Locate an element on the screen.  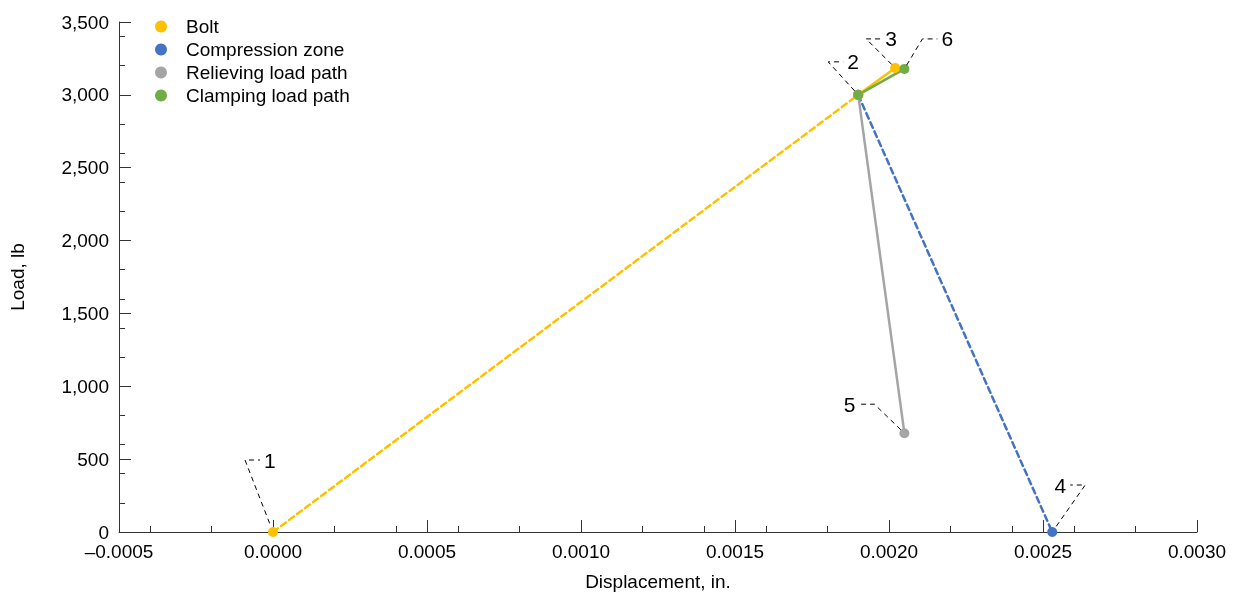
x-tick-label: 0.0000 is located at coordinates (273, 551).